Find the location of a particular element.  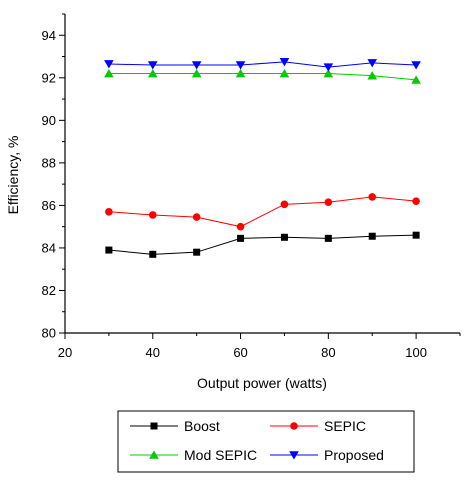

legend: Boost SEPIC Mod SEPIC Proposed is located at coordinates (266, 441).